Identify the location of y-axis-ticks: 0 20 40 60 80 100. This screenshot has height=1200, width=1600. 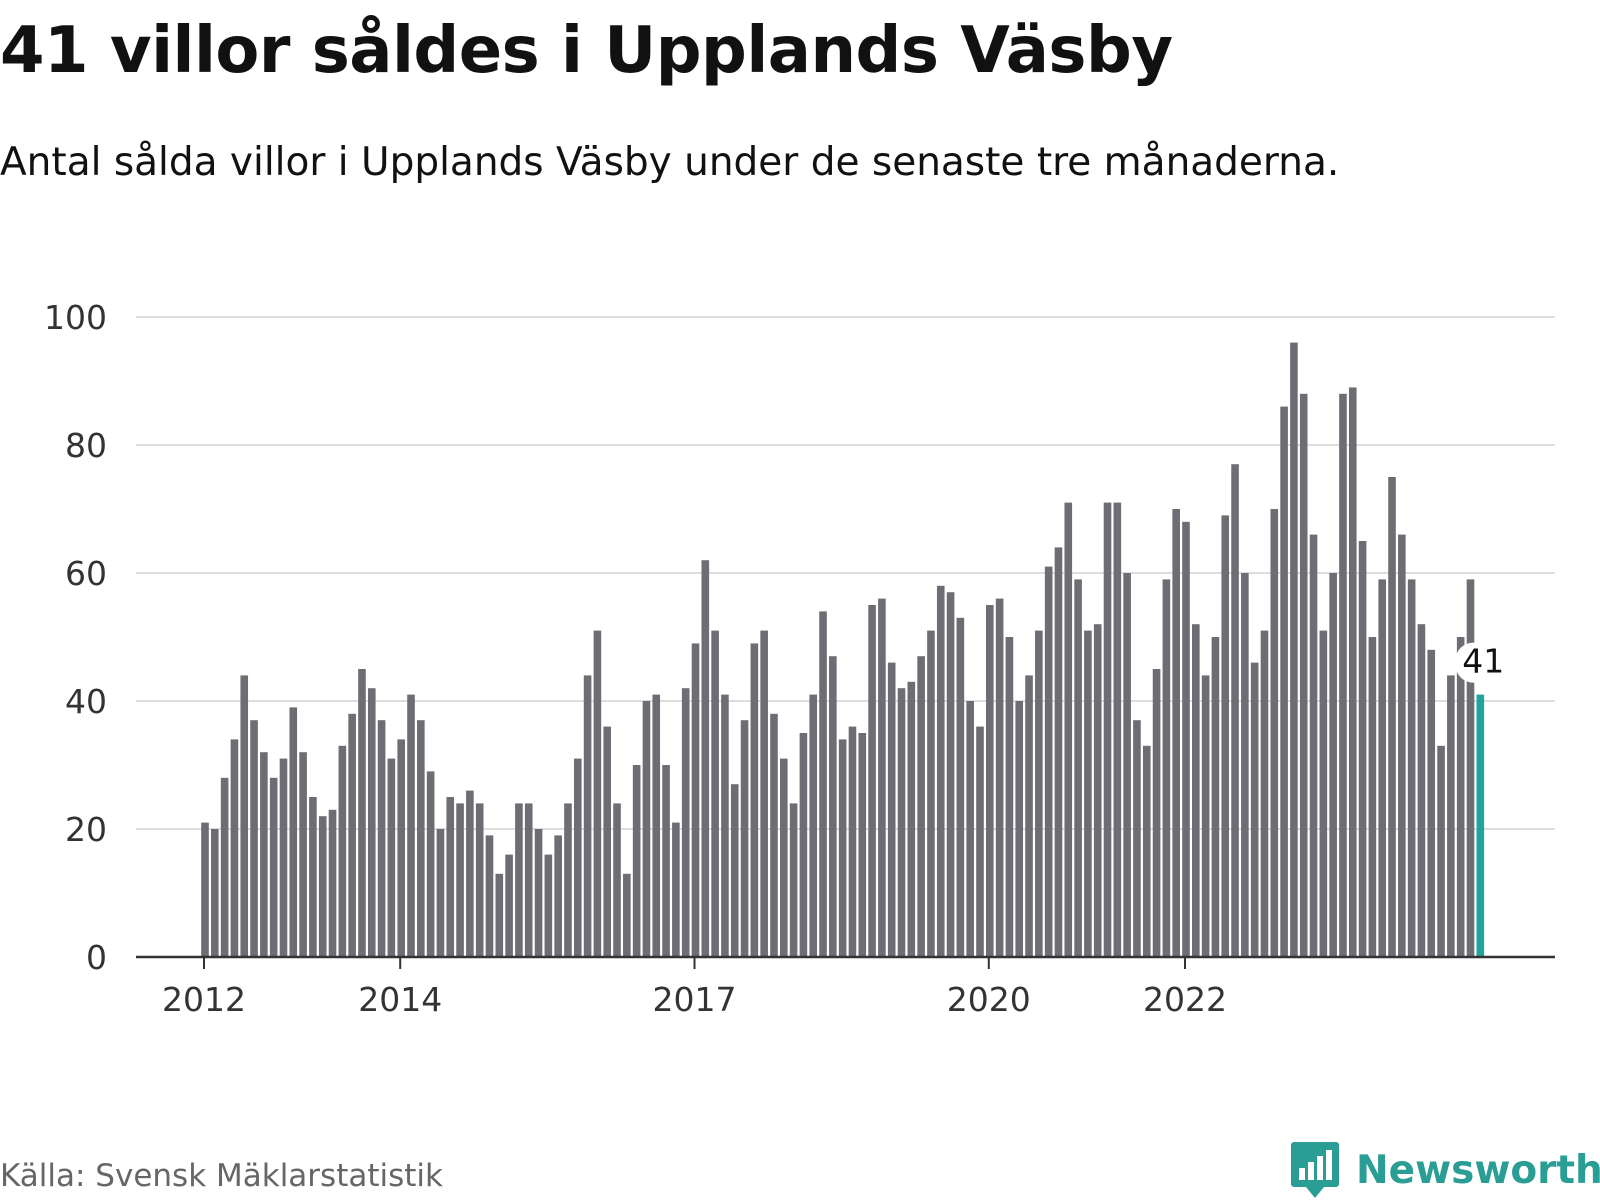
(75, 637).